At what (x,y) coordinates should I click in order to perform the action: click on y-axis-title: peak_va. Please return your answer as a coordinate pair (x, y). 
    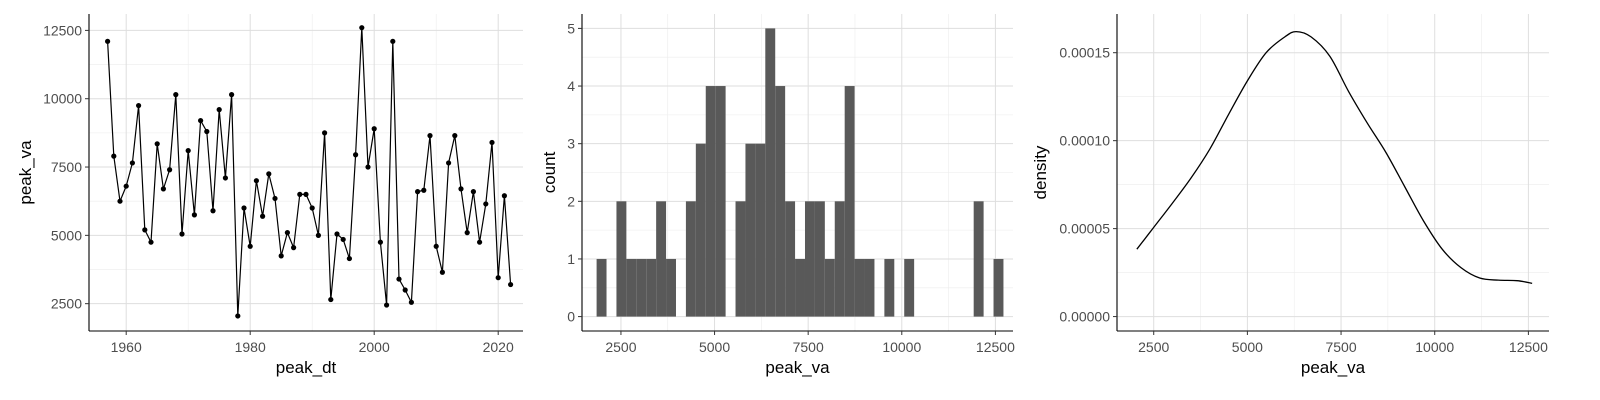
    Looking at the image, I should click on (25, 172).